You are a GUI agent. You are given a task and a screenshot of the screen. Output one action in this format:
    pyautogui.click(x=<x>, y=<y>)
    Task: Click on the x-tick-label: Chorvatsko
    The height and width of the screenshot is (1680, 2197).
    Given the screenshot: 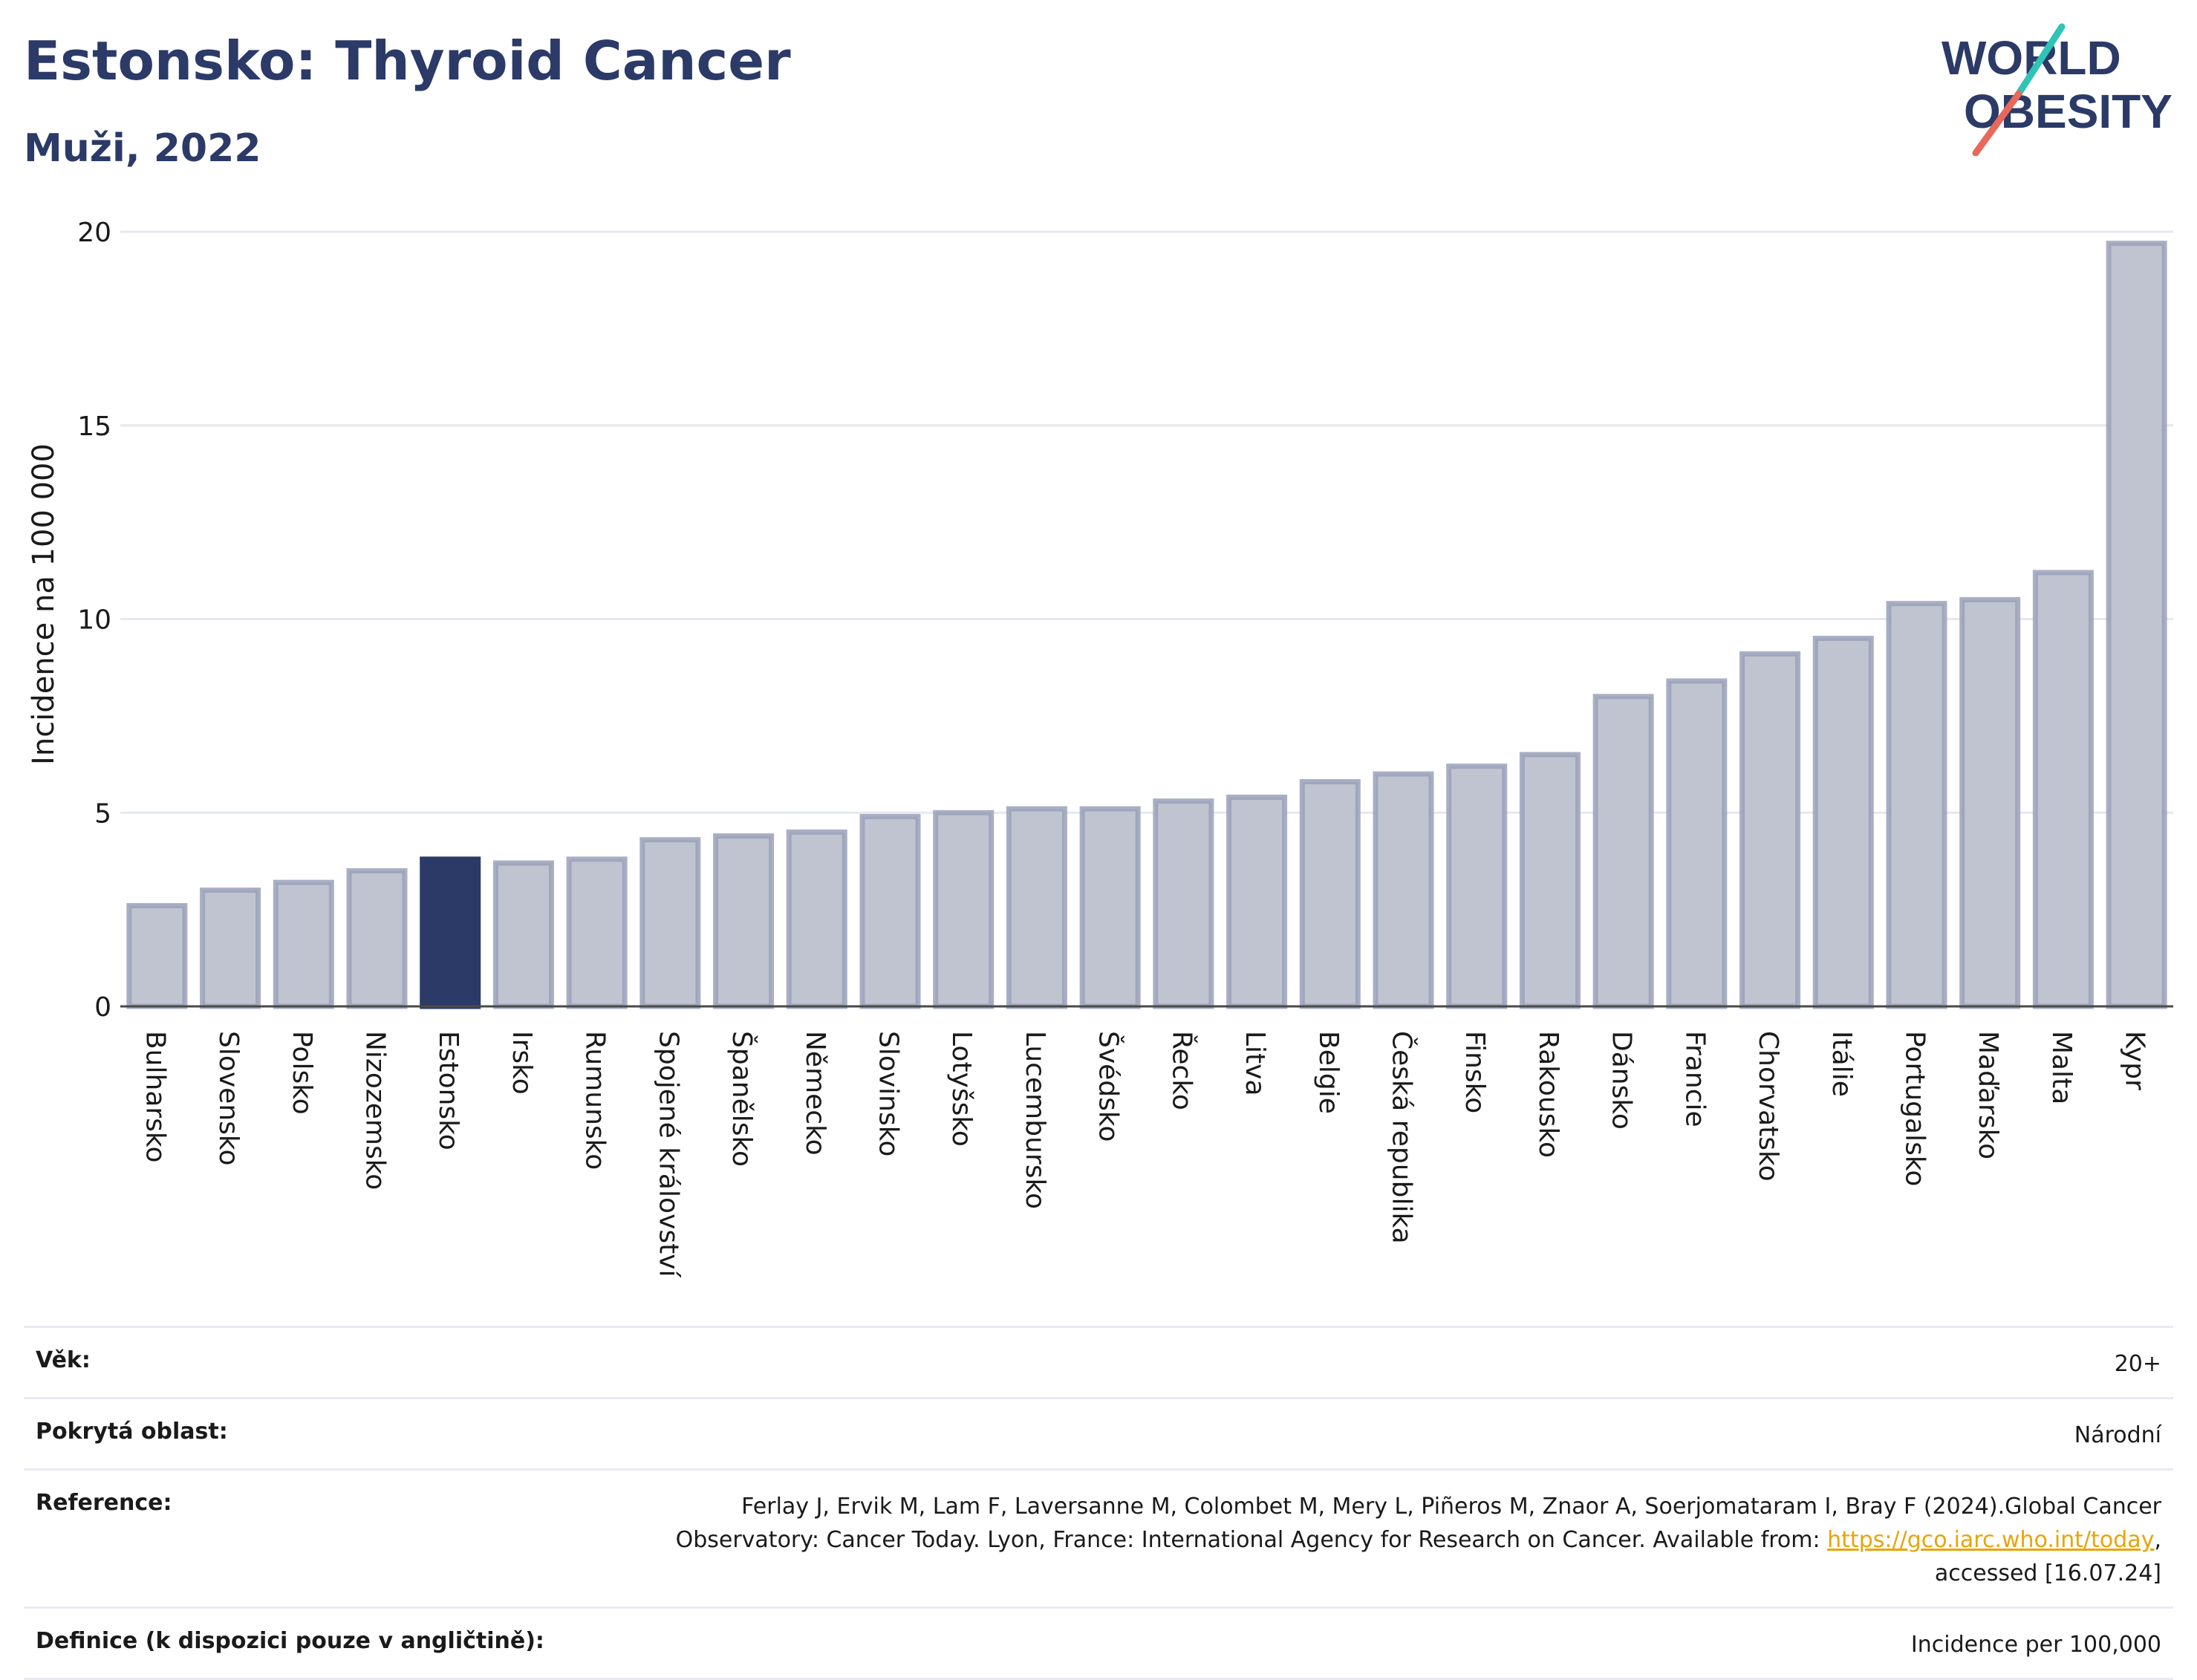 What is the action you would take?
    pyautogui.click(x=1768, y=1106)
    